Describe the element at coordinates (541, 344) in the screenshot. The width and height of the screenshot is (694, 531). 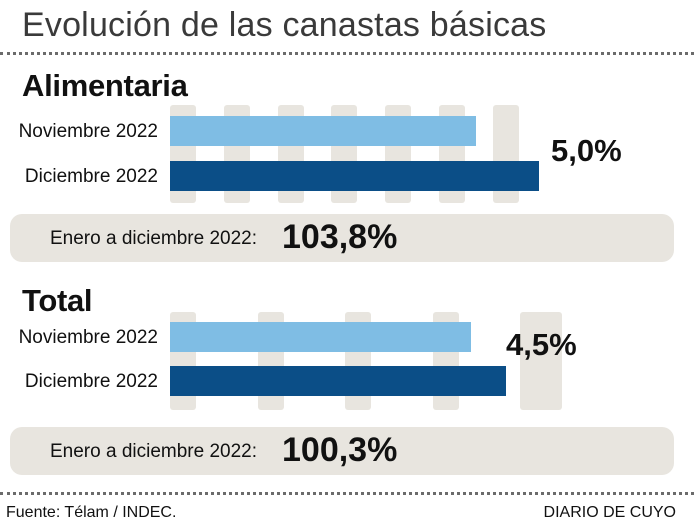
I see `change-label-total: 4,5%` at that location.